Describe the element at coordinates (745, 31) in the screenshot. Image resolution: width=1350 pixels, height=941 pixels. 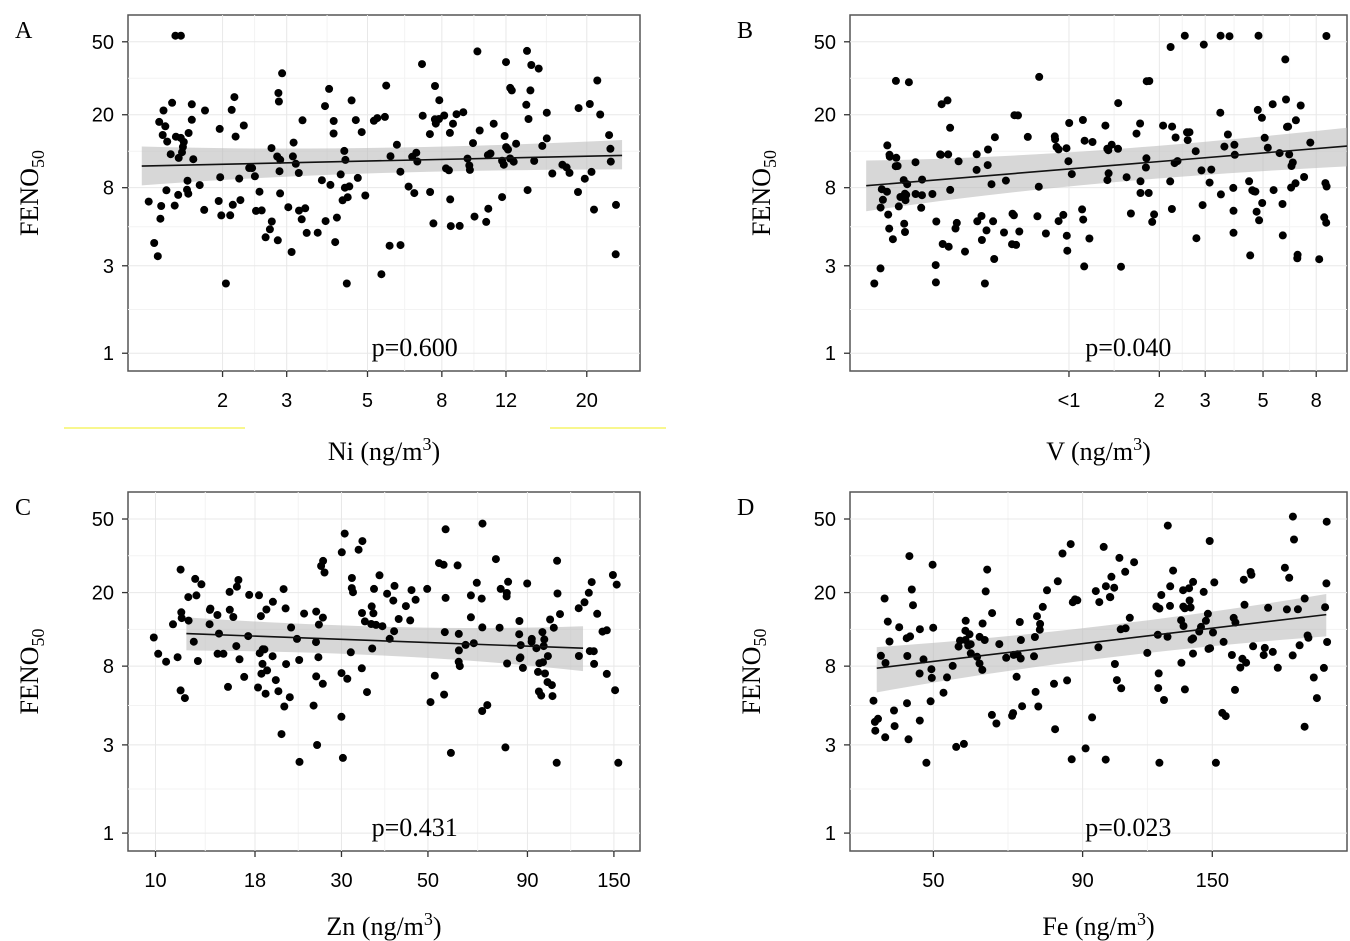
I see `panel-letter: B` at that location.